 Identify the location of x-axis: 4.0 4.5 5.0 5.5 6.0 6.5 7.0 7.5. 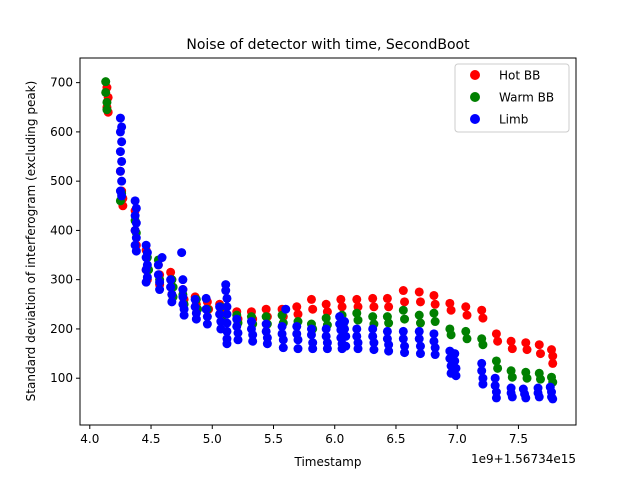
(304, 435).